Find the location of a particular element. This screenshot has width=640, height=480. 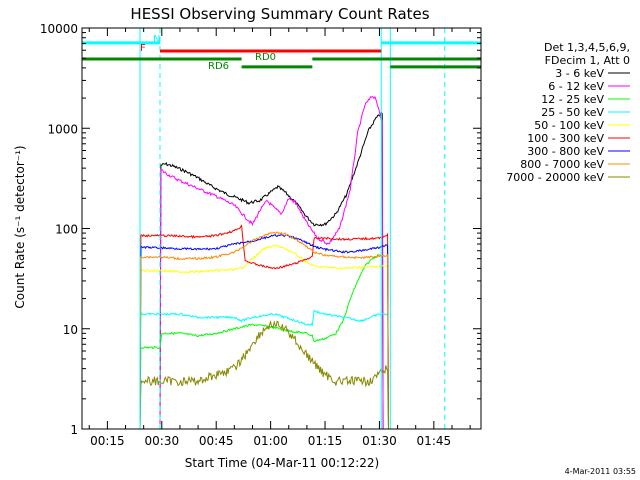

chart-title: HESSI Observing Summary Count Rates is located at coordinates (279, 14).